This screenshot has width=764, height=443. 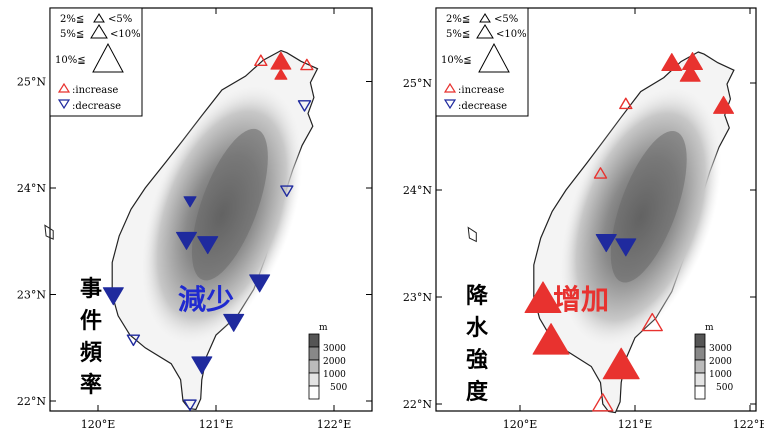 I want to click on side-label-char-4: 率, so click(x=91, y=385).